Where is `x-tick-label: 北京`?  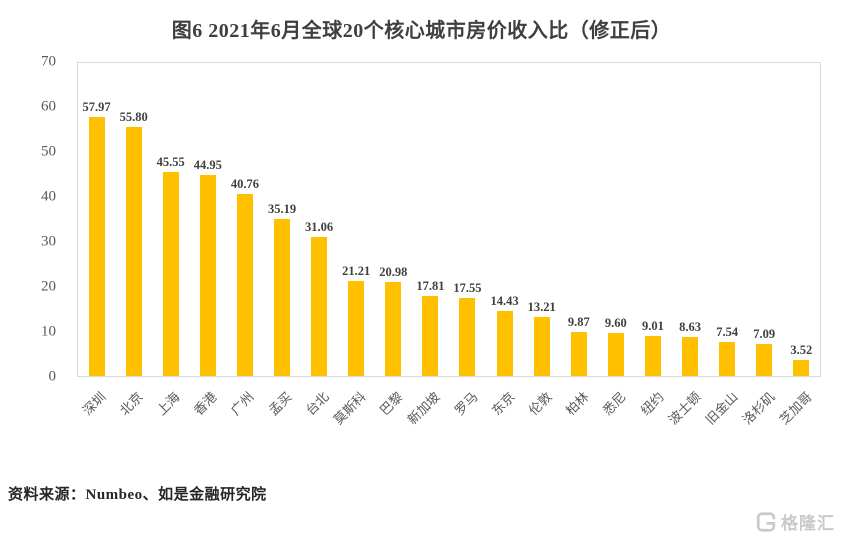 x-tick-label: 北京 is located at coordinates (131, 404).